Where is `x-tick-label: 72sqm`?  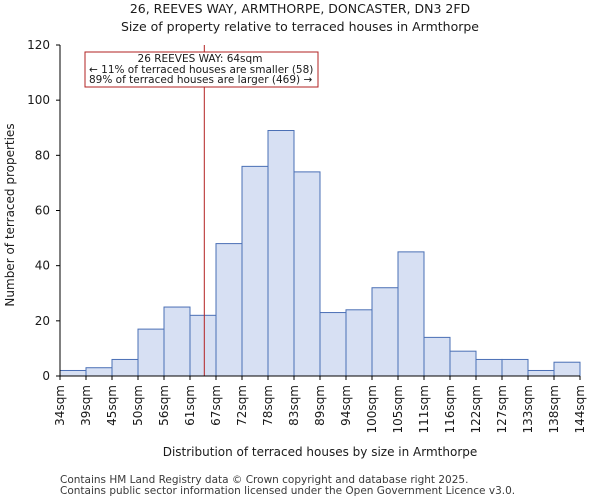 x-tick-label: 72sqm is located at coordinates (242, 405).